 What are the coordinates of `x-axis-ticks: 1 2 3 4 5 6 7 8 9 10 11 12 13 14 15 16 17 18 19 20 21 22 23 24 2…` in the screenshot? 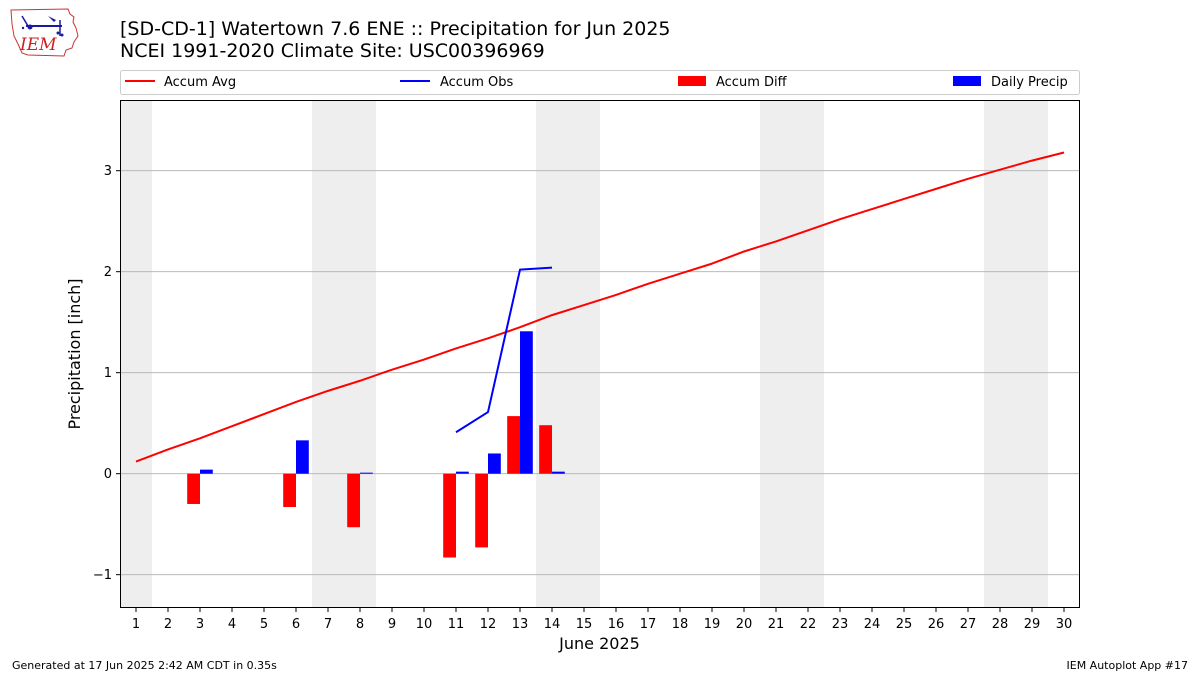 It's located at (602, 620).